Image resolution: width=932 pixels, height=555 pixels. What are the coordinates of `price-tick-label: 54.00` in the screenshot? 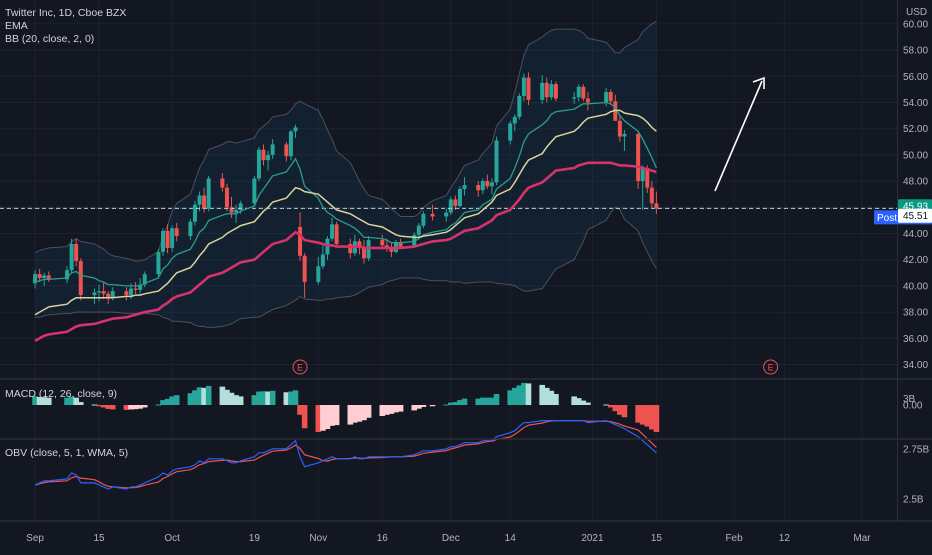 It's located at (915, 103).